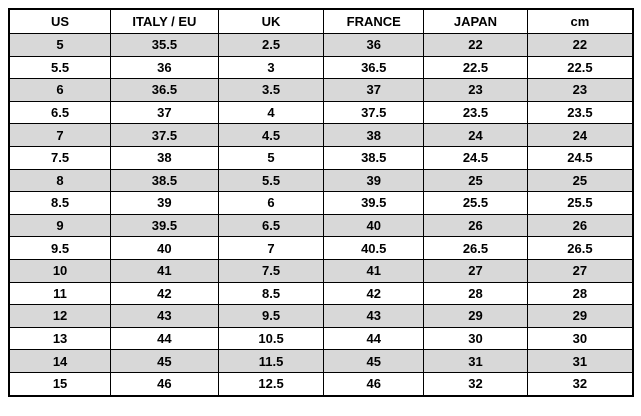 The image size is (641, 416). What do you see at coordinates (475, 21) in the screenshot?
I see `header-cell: JAPAN` at bounding box center [475, 21].